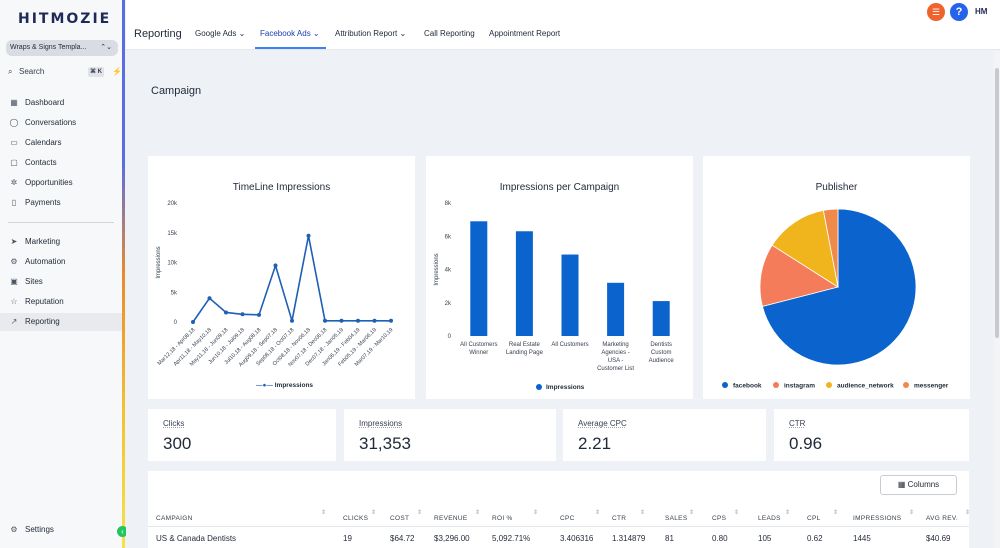  Describe the element at coordinates (174, 518) in the screenshot. I see `column-header: CAMPAIGN` at that location.